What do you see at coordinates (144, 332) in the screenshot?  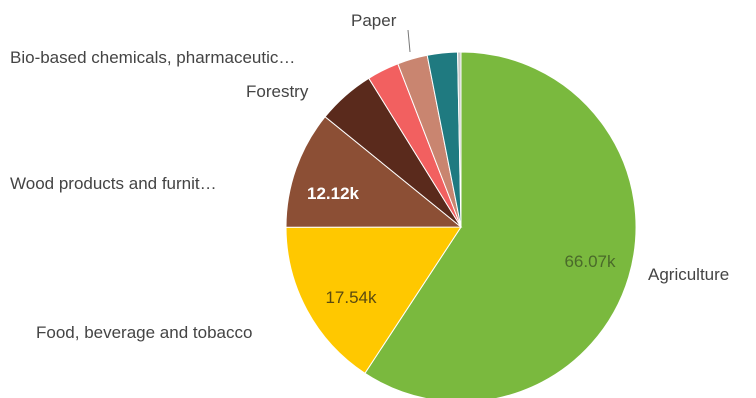 I see `slice-label-food-beverage-tobacco: Food, beverage and tobacco` at bounding box center [144, 332].